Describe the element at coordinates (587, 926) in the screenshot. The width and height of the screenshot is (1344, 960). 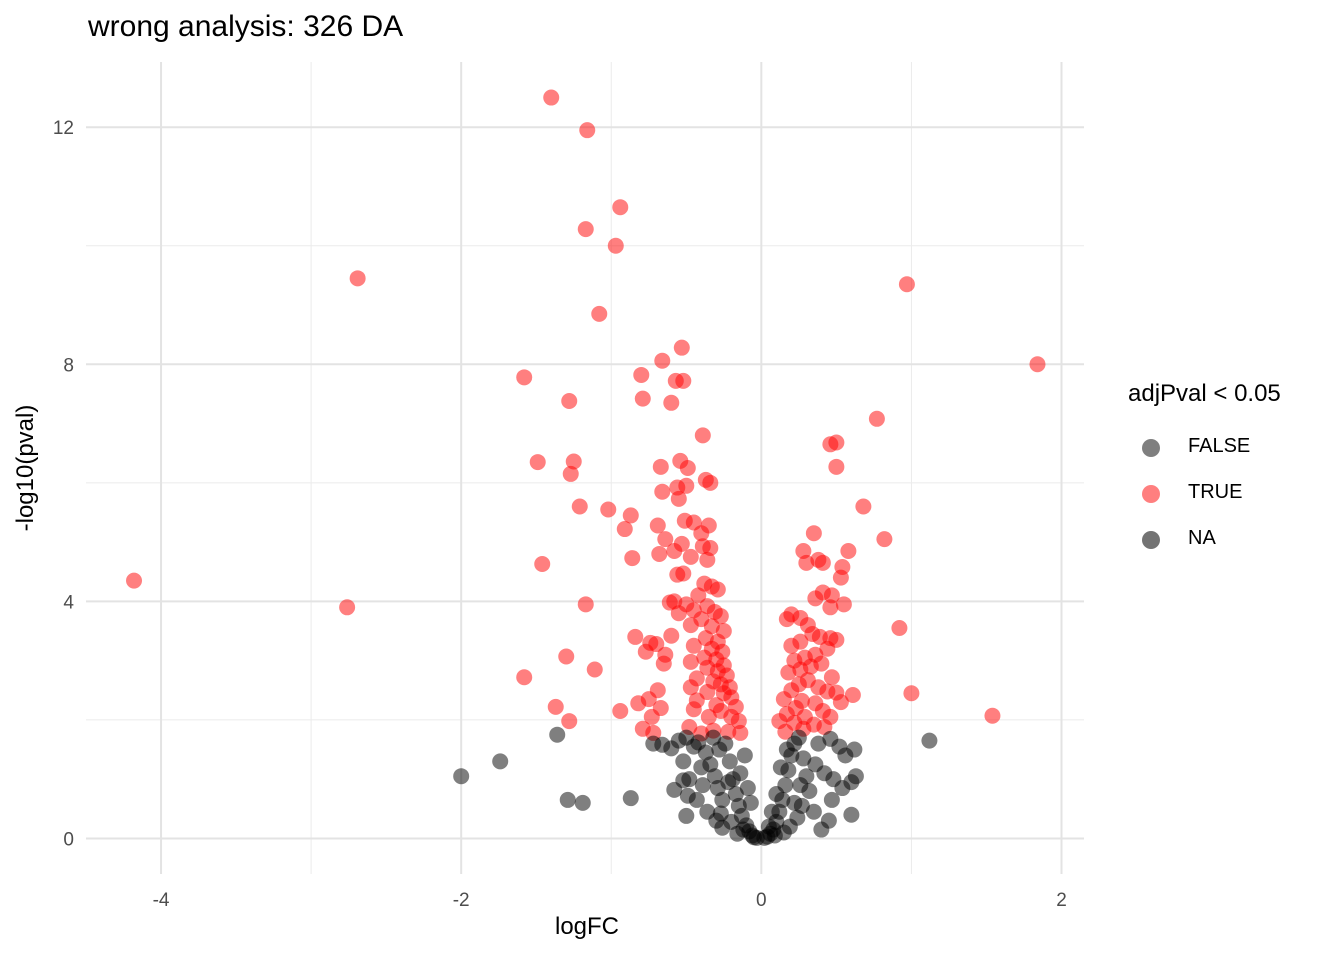
I see `x-axis-label-text: logFC` at that location.